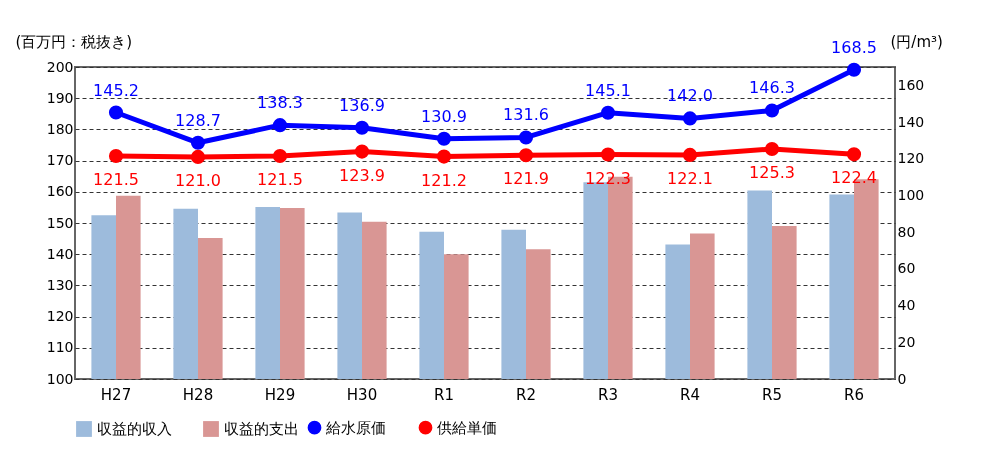 The height and width of the screenshot is (459, 1001). I want to click on y2-axis-title: (円/m³), so click(916, 41).